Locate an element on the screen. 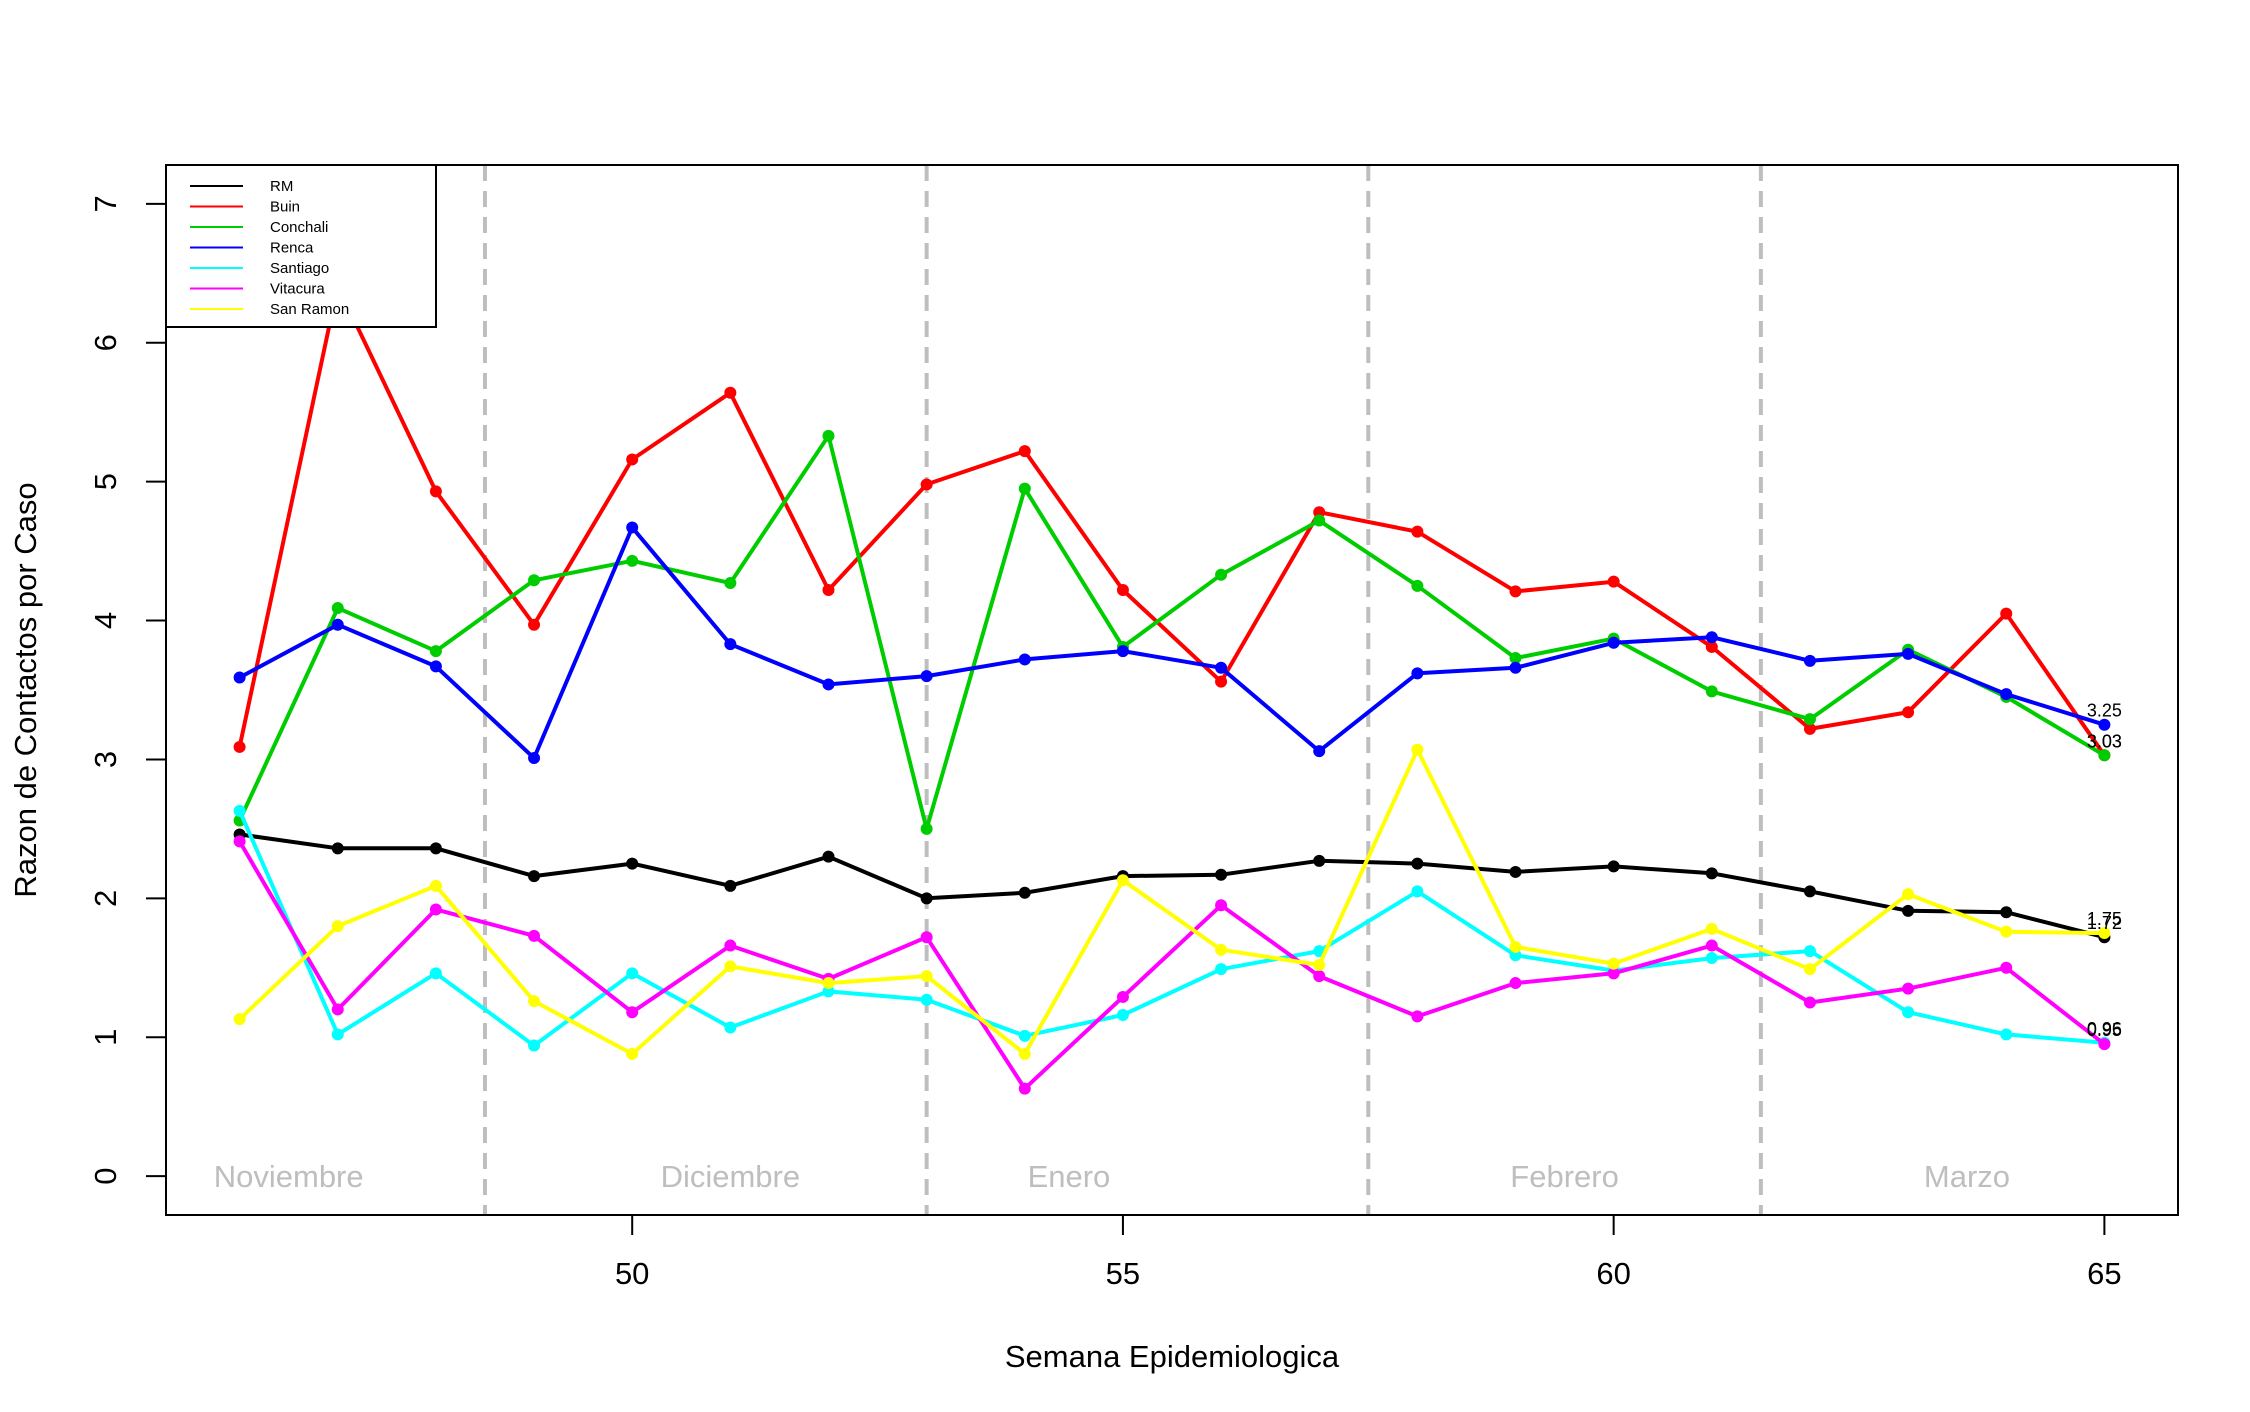 The height and width of the screenshot is (1412, 2250). month-label: Febrero is located at coordinates (1564, 1176).